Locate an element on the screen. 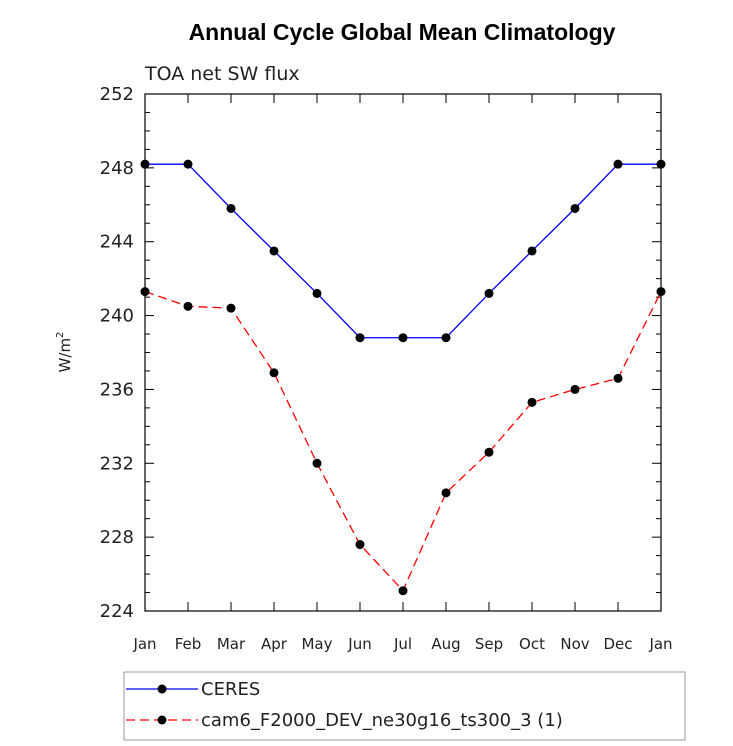 The height and width of the screenshot is (746, 733). y-tick-label: 228 is located at coordinates (117, 537).